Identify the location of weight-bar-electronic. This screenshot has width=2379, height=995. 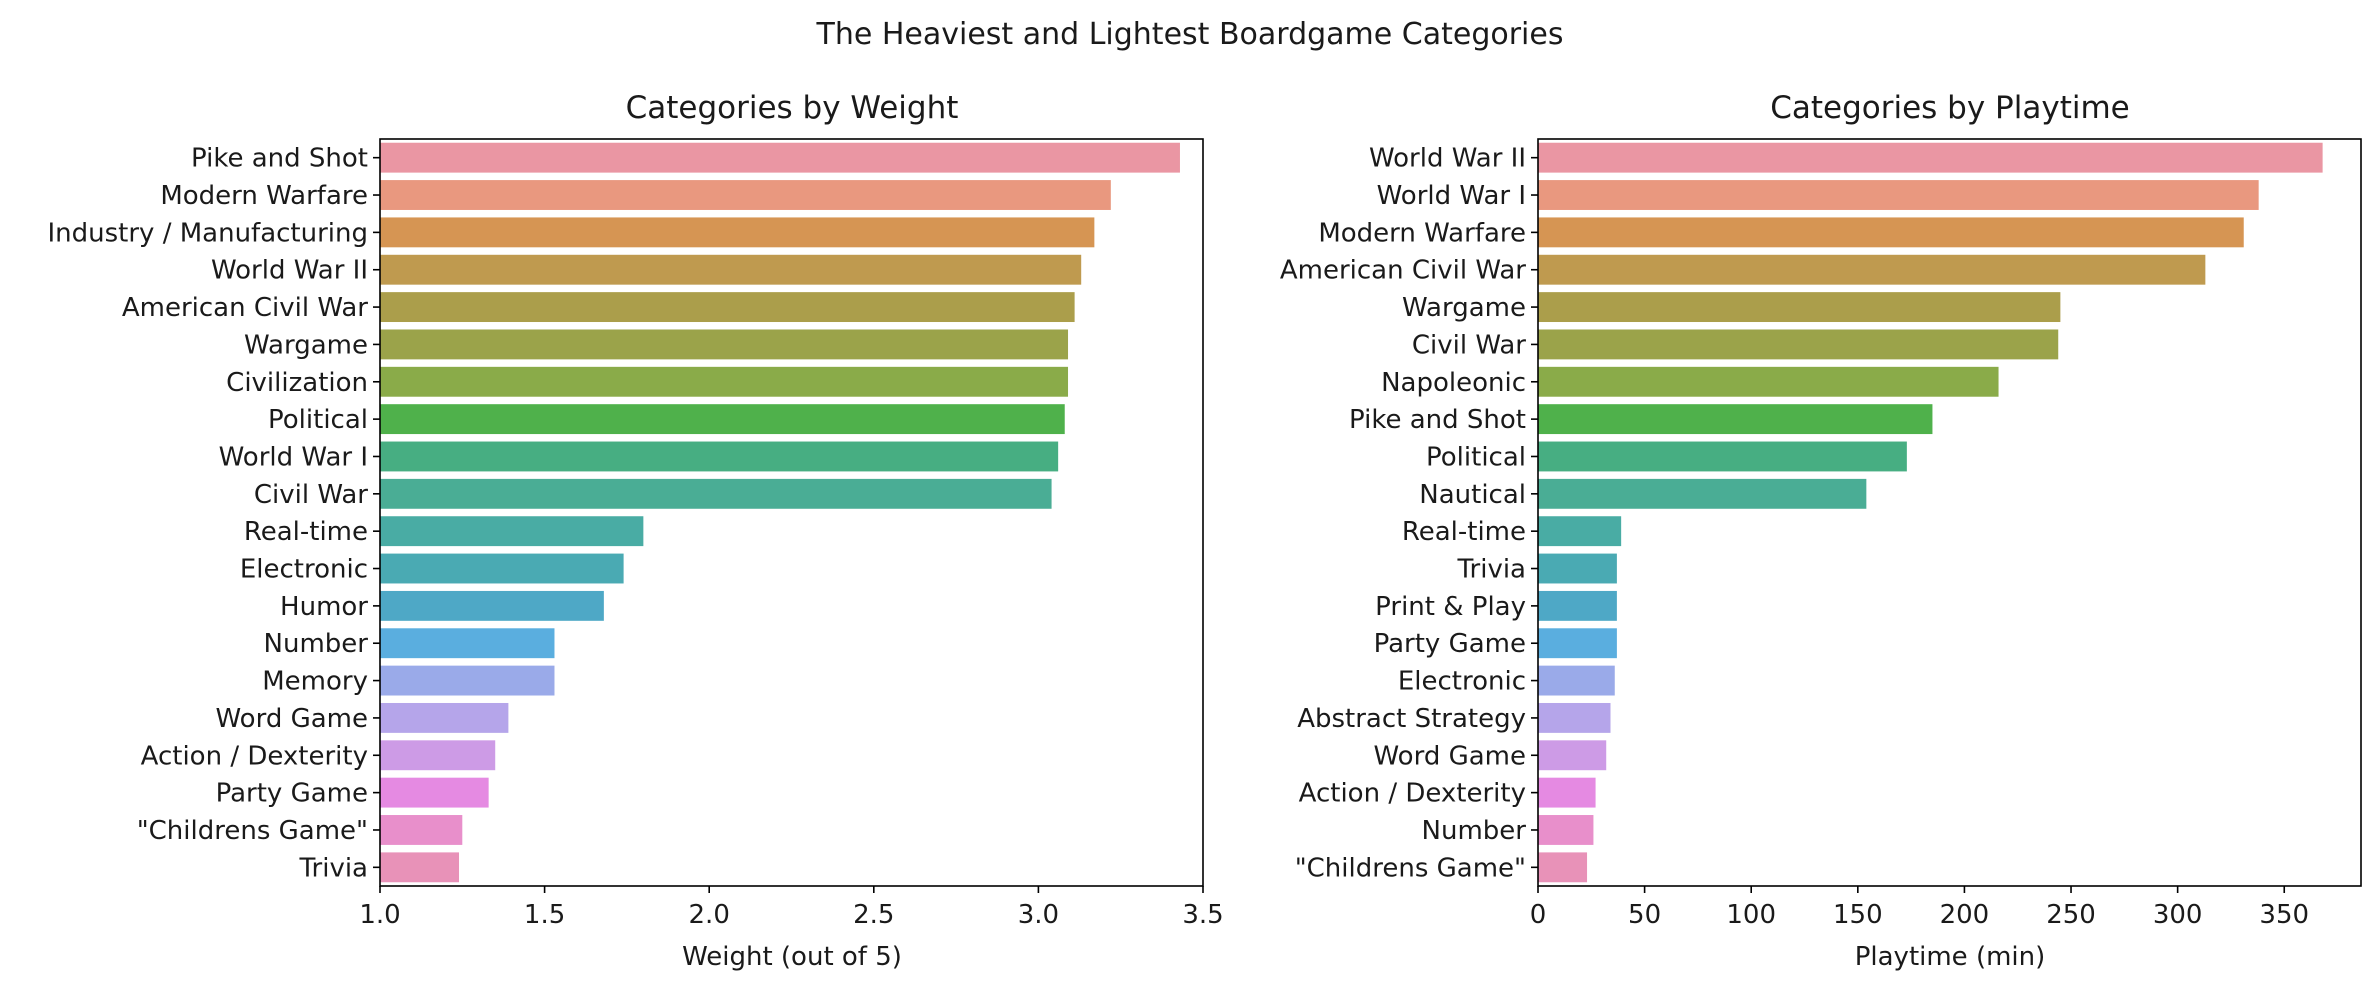
(502, 568).